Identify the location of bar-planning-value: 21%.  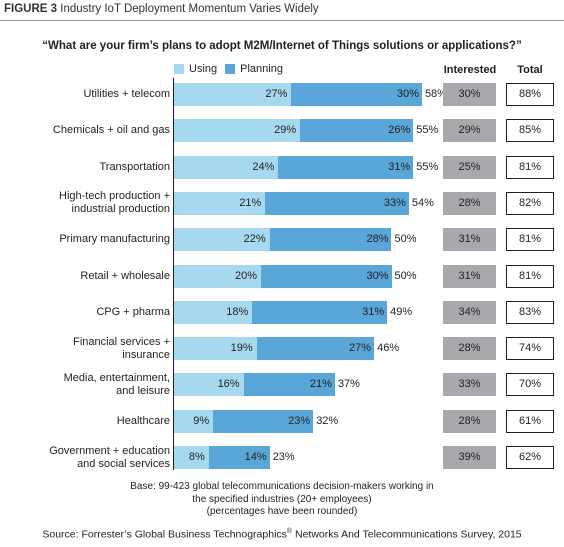
(320, 384).